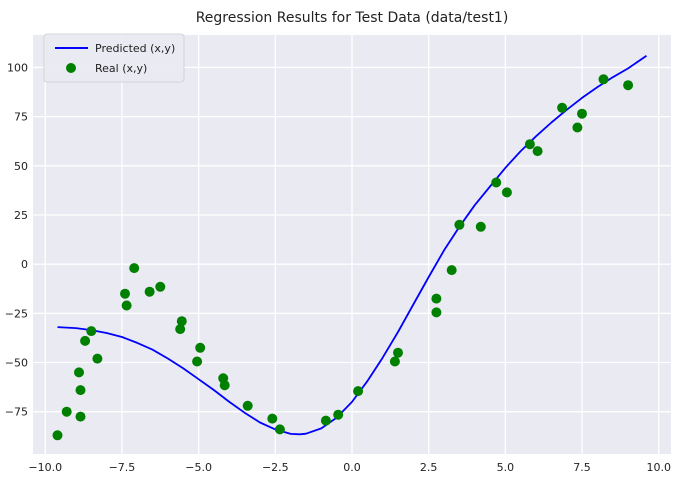  What do you see at coordinates (275, 467) in the screenshot?
I see `x-tick-label: −2.5` at bounding box center [275, 467].